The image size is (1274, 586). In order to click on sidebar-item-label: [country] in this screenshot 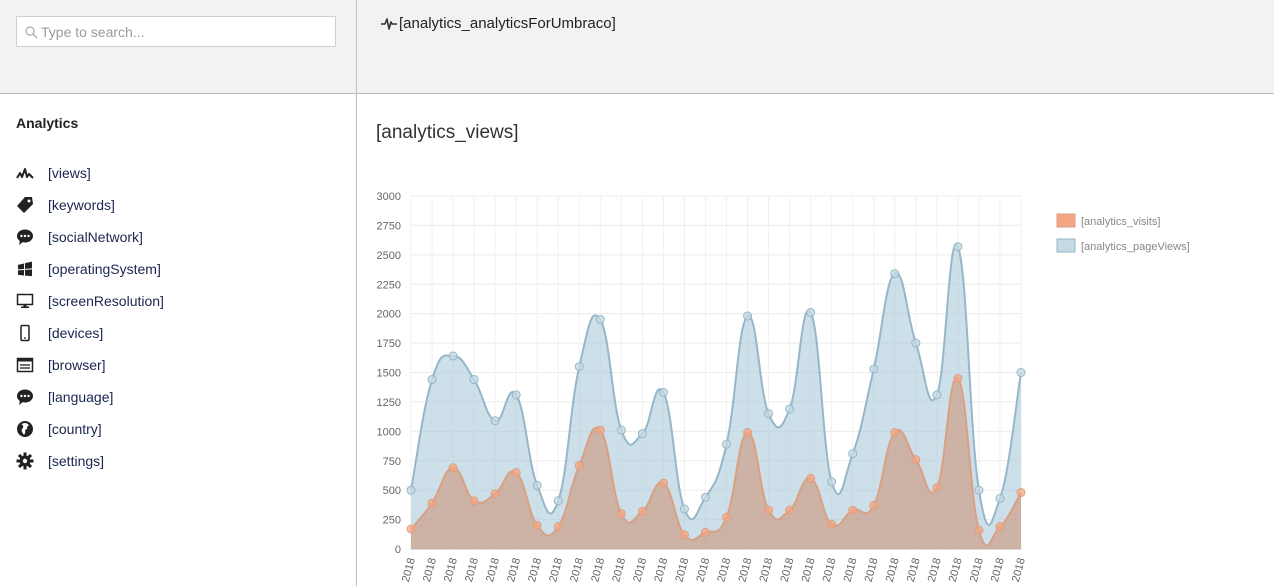, I will do `click(75, 429)`.